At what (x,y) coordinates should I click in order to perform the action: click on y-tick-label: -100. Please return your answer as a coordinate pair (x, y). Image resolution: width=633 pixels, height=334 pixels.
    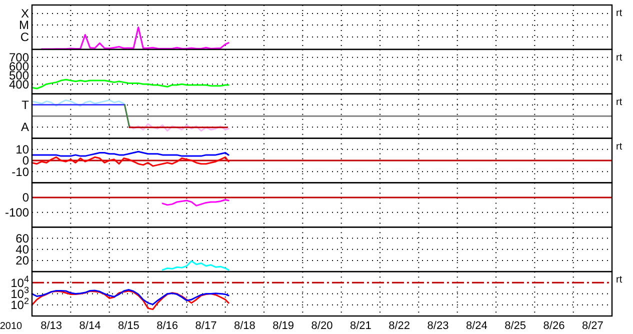
    Looking at the image, I should click on (17, 213).